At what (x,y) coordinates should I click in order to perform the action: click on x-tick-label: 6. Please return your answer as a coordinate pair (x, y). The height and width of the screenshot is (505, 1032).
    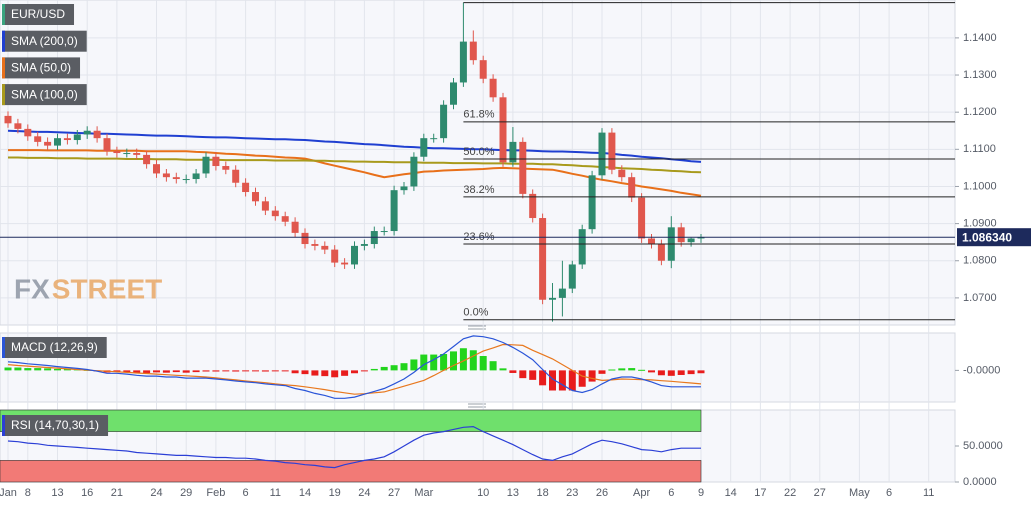
    Looking at the image, I should click on (246, 493).